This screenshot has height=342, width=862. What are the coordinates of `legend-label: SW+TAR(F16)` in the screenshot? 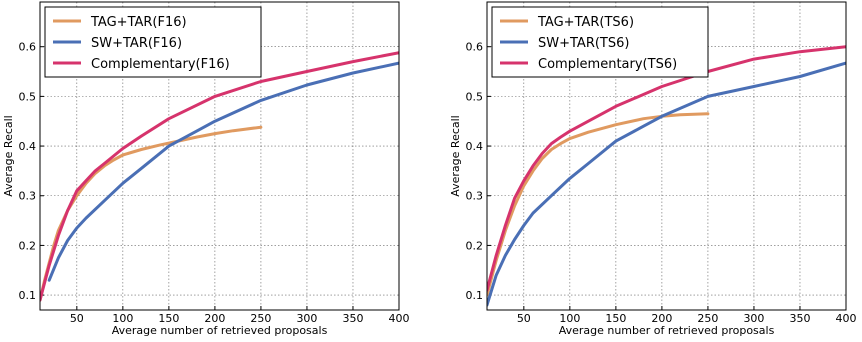 It's located at (136, 43).